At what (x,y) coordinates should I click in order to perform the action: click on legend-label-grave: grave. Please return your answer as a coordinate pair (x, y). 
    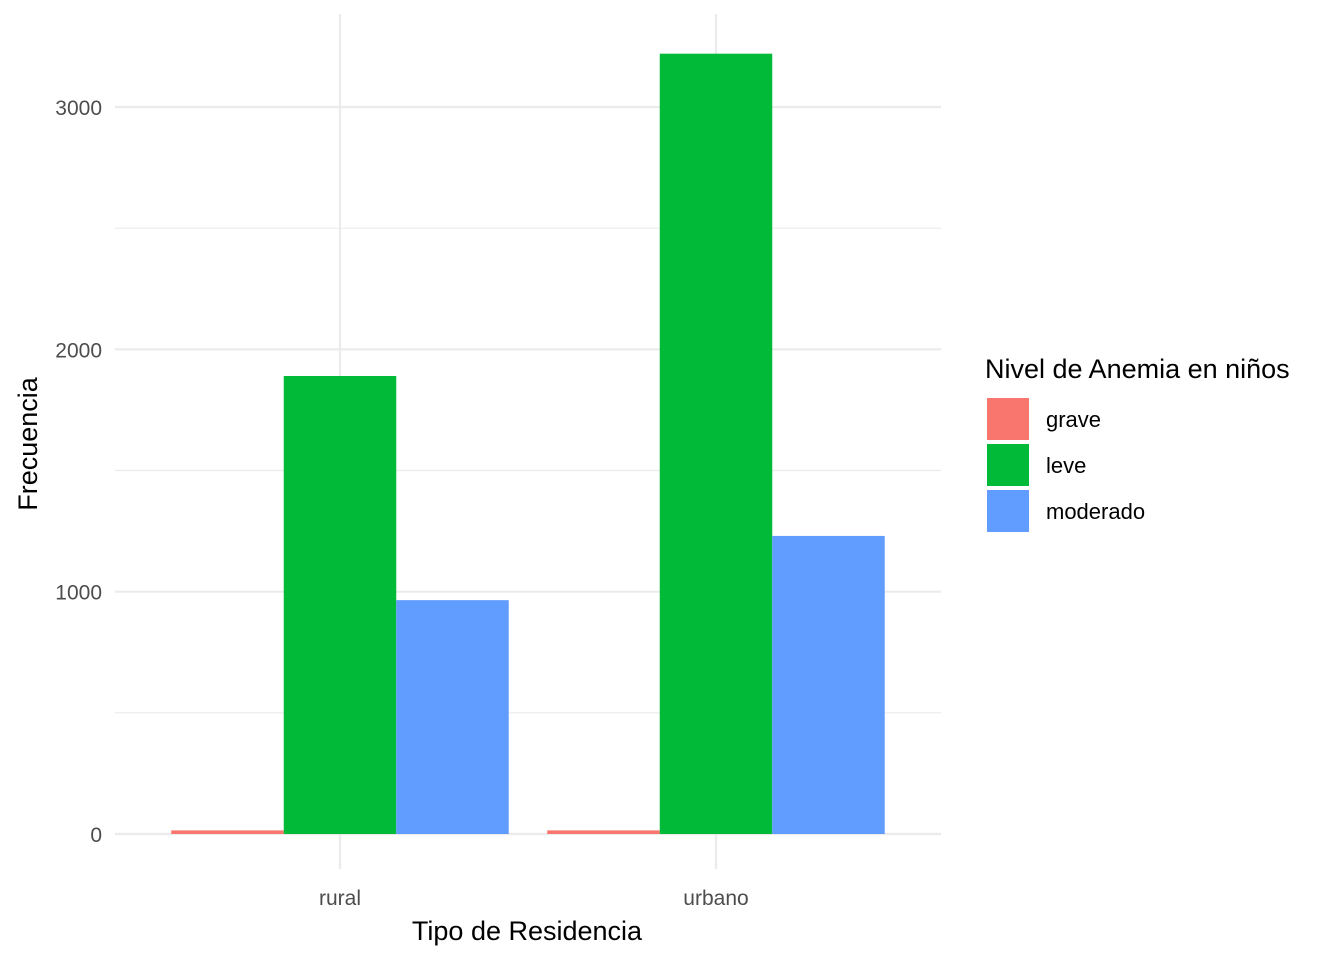
    Looking at the image, I should click on (1073, 419).